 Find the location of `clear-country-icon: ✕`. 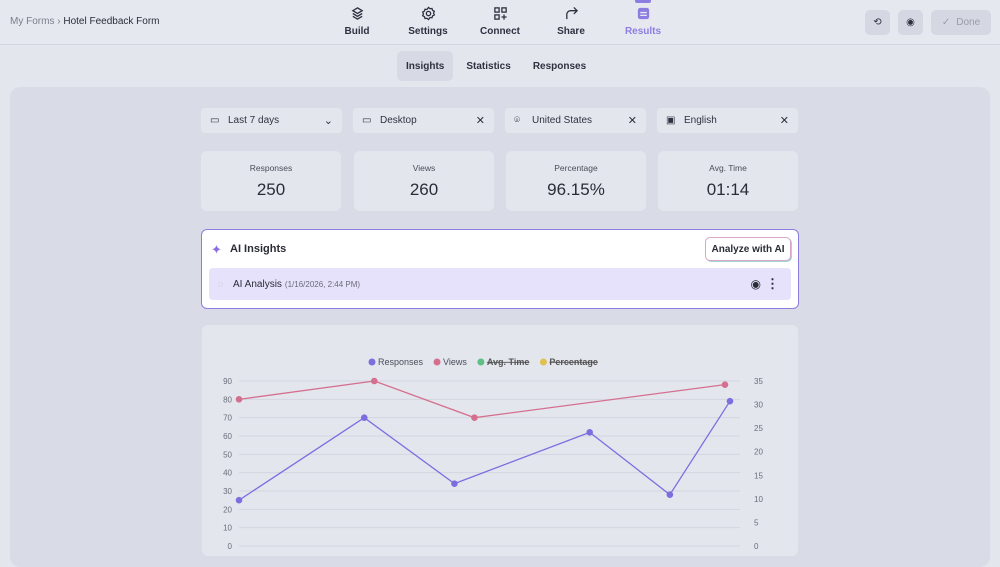

clear-country-icon: ✕ is located at coordinates (632, 121).